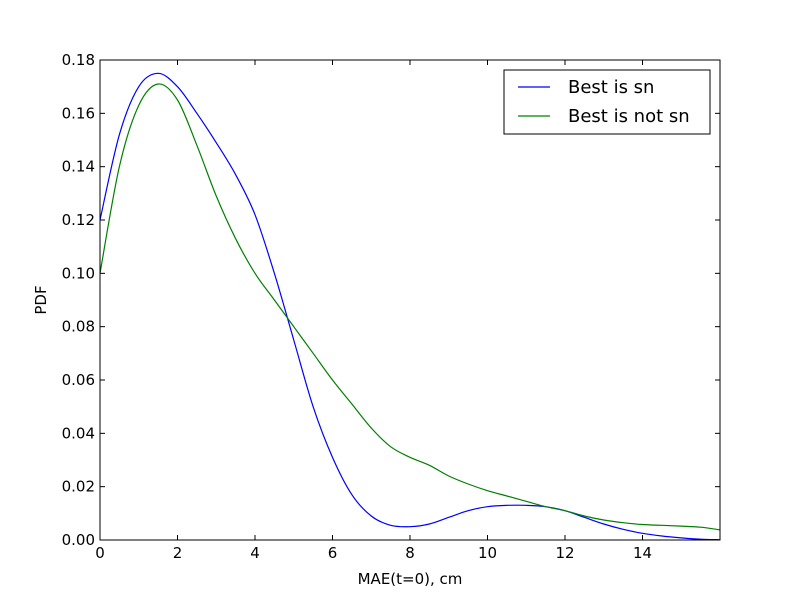 The height and width of the screenshot is (600, 800). I want to click on x-tick-label: 14, so click(642, 553).